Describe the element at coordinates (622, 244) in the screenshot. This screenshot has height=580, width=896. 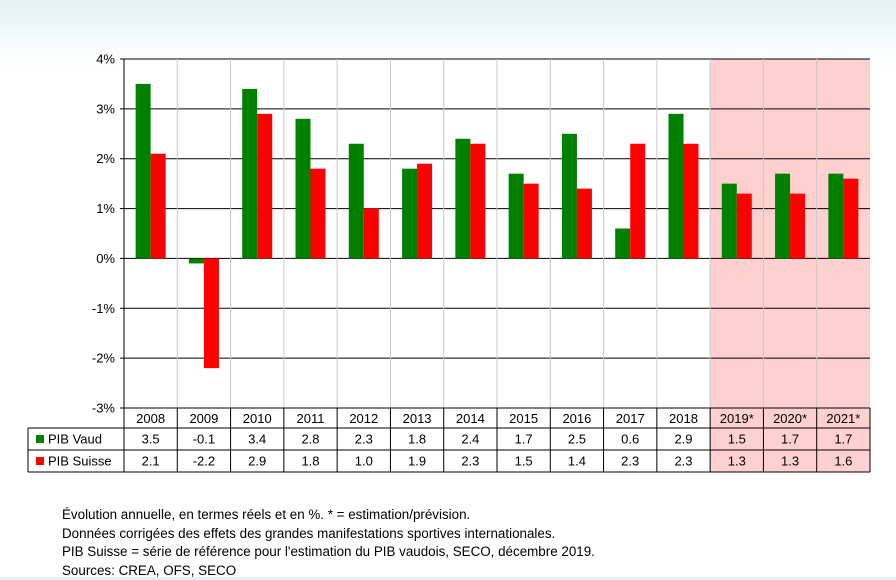
I see `bar-pib-vaud-2017` at that location.